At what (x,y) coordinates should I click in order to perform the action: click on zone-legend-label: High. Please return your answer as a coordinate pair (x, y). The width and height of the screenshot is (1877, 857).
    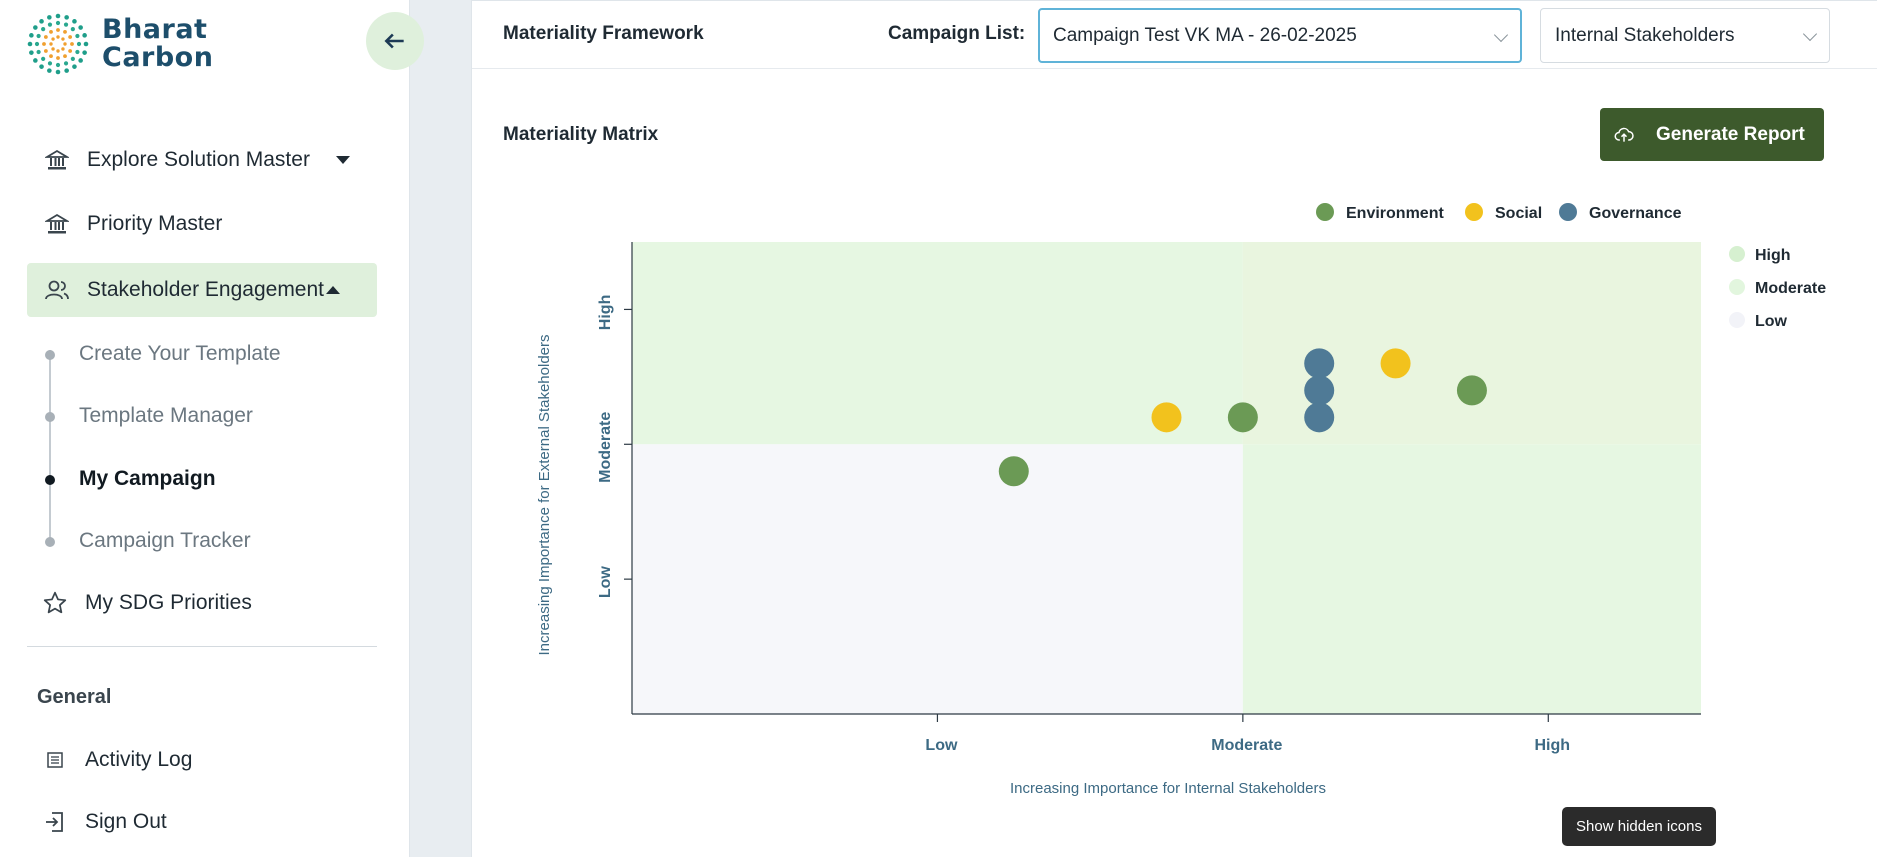
    Looking at the image, I should click on (1773, 255).